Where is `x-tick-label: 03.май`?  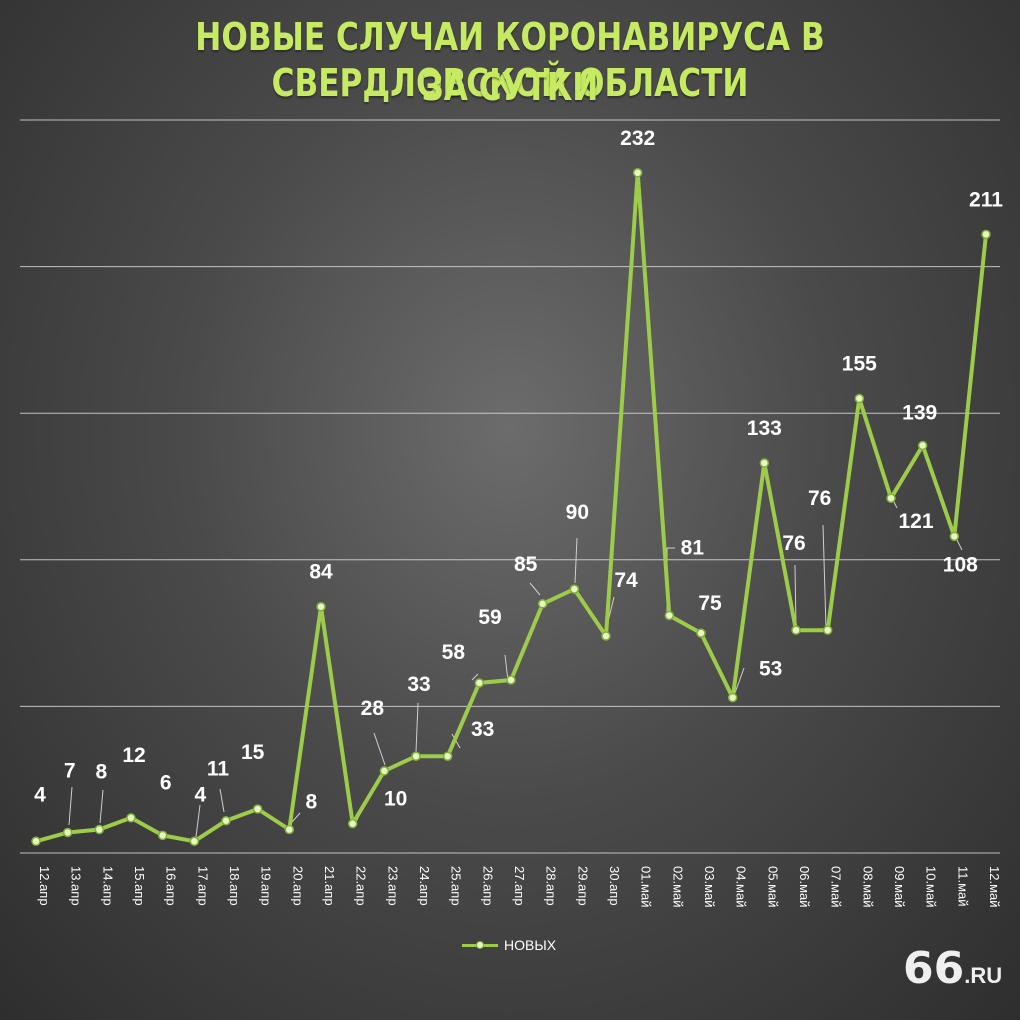 x-tick-label: 03.май is located at coordinates (709, 887).